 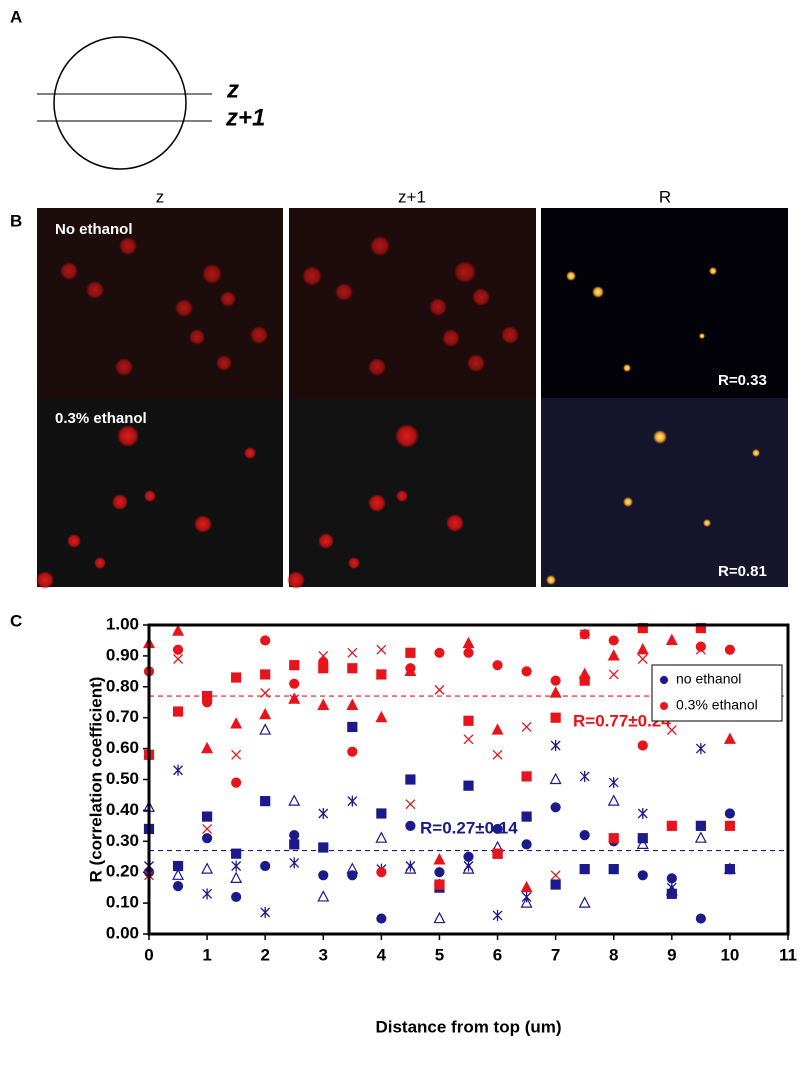 I want to click on legend-marker, so click(x=664, y=706).